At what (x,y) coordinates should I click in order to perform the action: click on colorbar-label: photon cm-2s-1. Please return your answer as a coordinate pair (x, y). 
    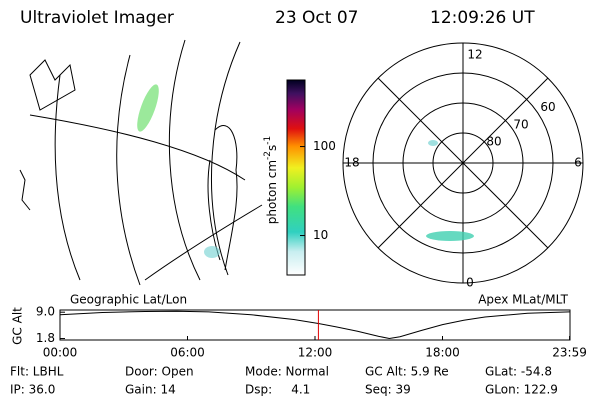
    Looking at the image, I should click on (271, 180).